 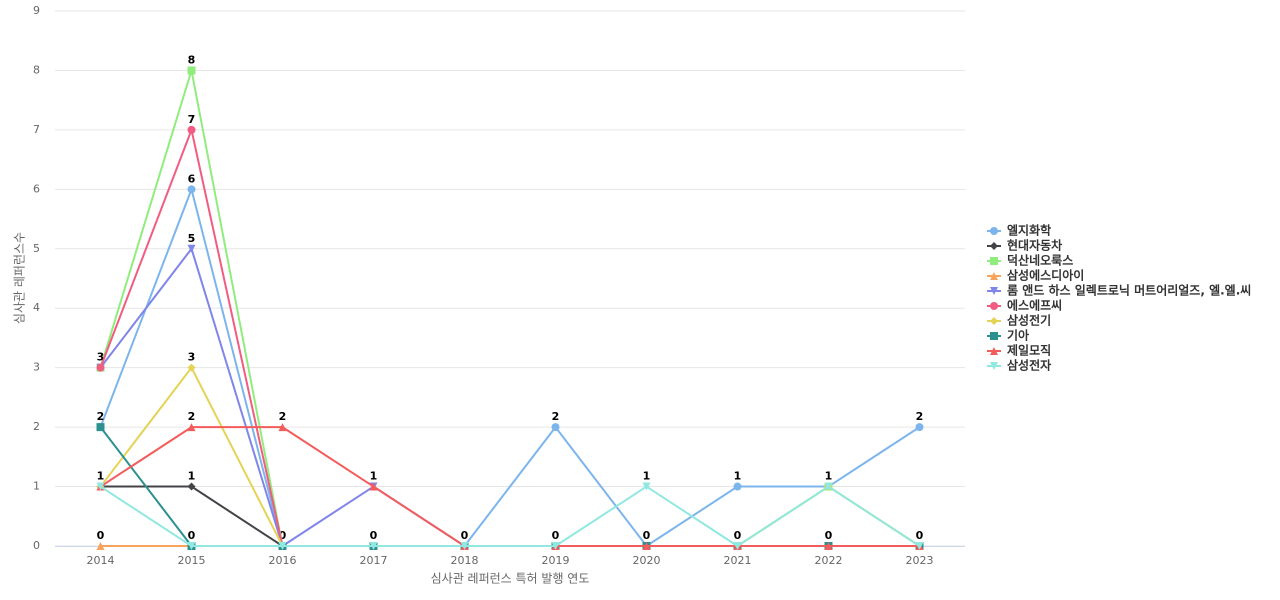 What do you see at coordinates (192, 59) in the screenshot?
I see `data-label: 8` at bounding box center [192, 59].